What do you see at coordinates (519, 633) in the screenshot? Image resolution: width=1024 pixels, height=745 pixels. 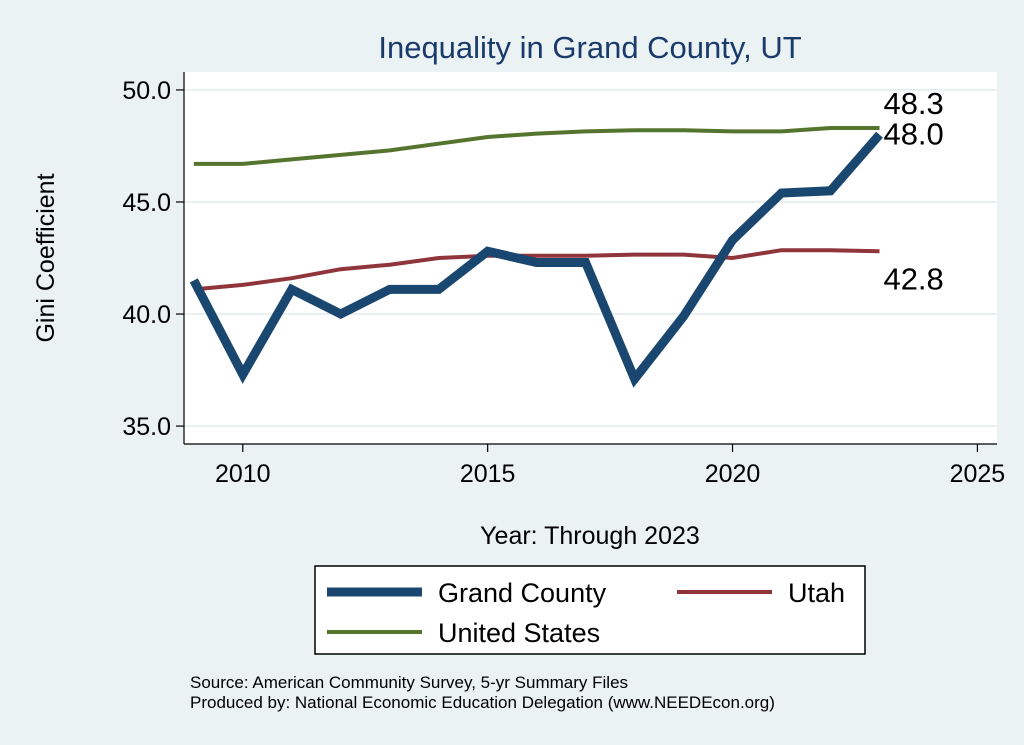 I see `legend-label: United States` at bounding box center [519, 633].